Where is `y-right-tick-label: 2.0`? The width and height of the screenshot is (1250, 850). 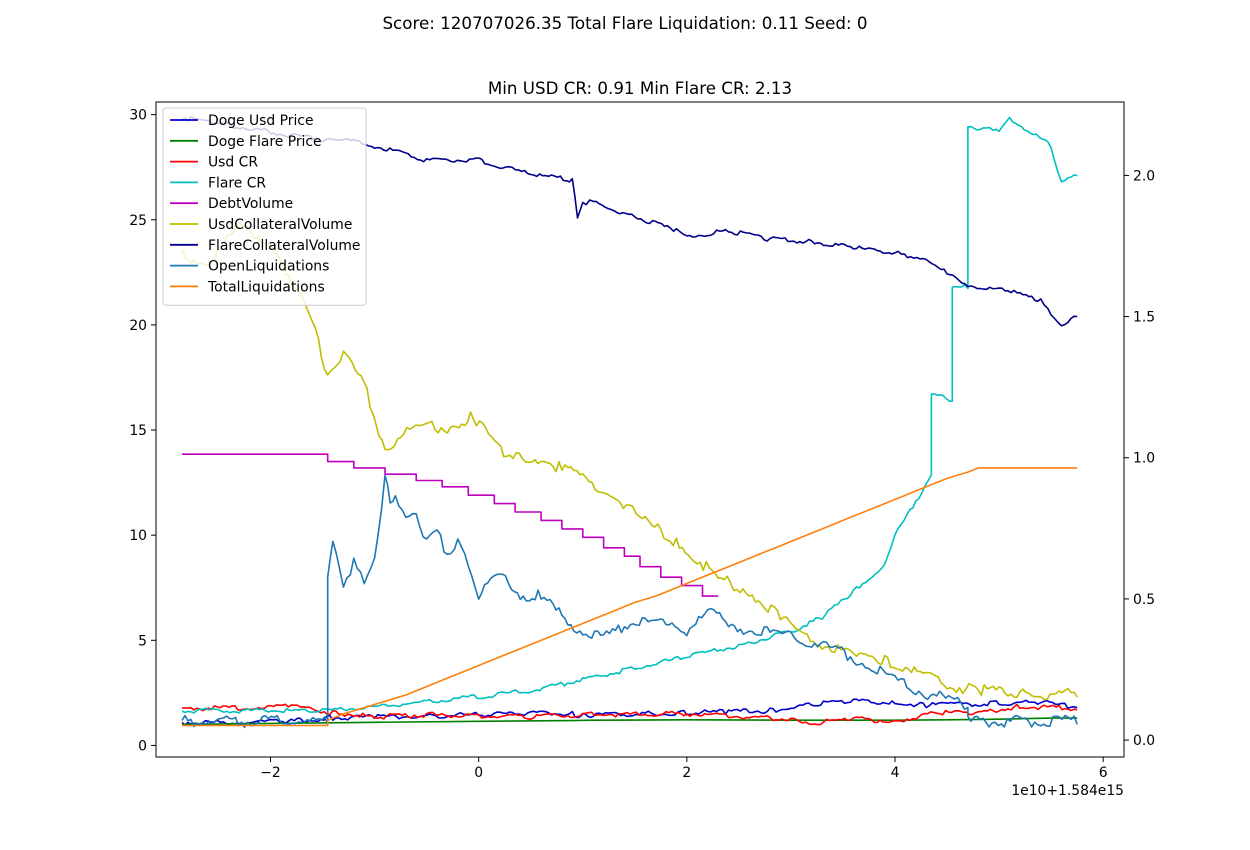
y-right-tick-label: 2.0 is located at coordinates (1144, 176).